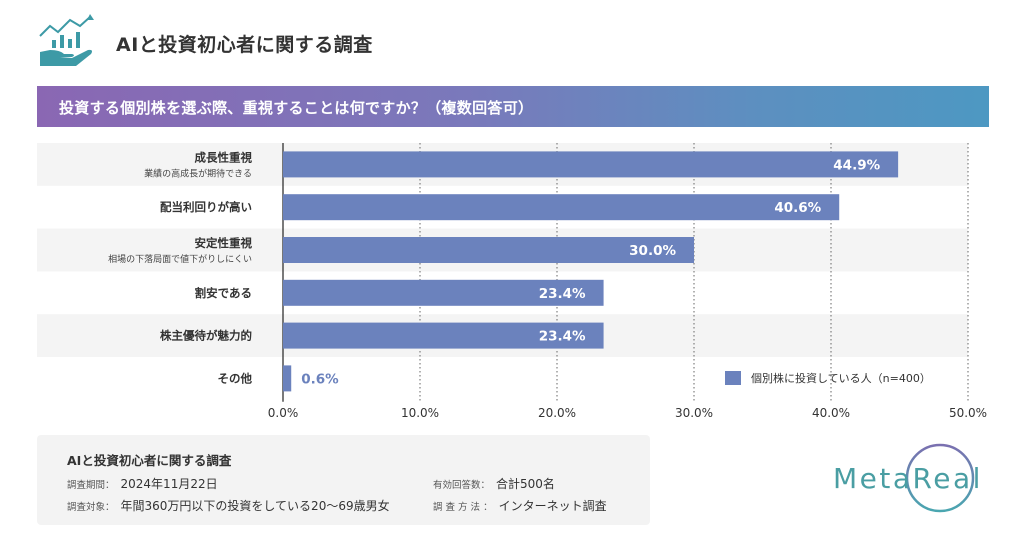 This screenshot has width=1024, height=538. What do you see at coordinates (224, 243) in the screenshot?
I see `category-label: 安定性重視` at bounding box center [224, 243].